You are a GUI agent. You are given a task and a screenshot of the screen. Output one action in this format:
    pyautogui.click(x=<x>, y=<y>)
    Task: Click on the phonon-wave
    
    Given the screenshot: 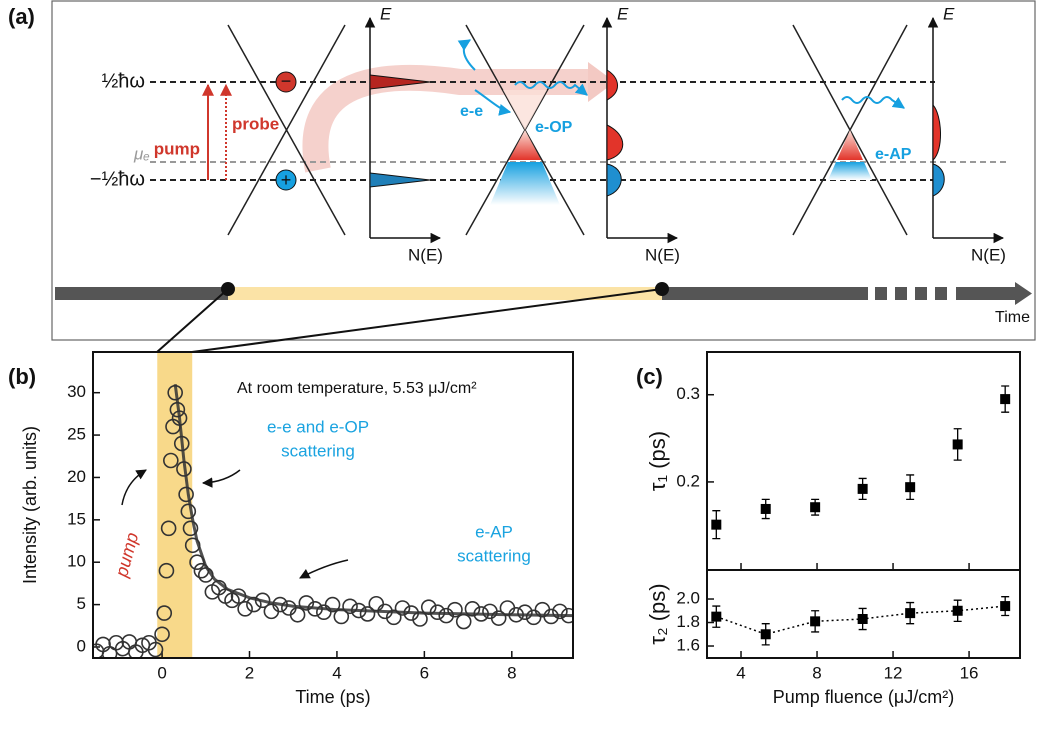 What is the action you would take?
    pyautogui.click(x=551, y=88)
    